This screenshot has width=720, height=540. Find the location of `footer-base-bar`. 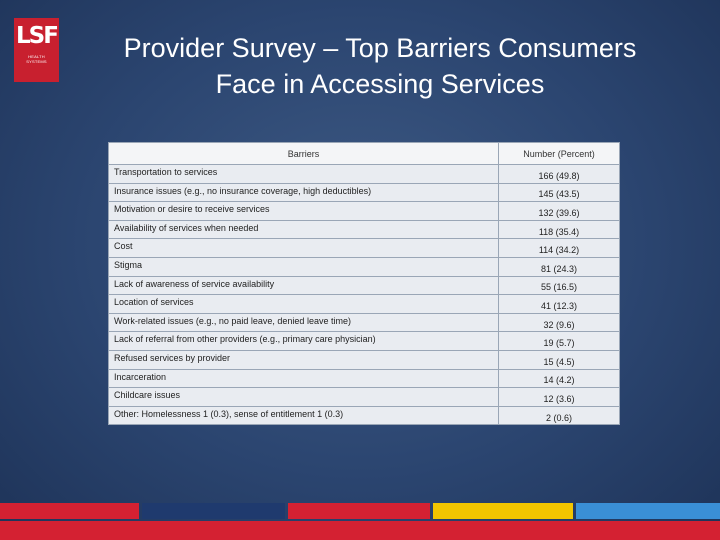

footer-base-bar is located at coordinates (360, 530).